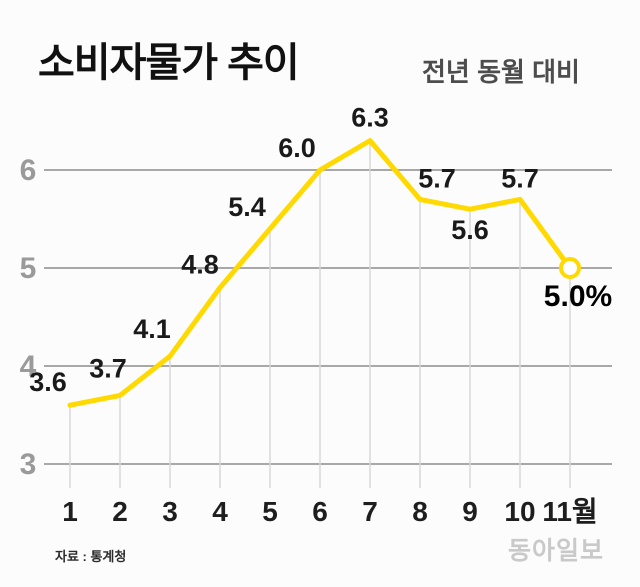  What do you see at coordinates (297, 148) in the screenshot?
I see `svg-text: 6.0` at bounding box center [297, 148].